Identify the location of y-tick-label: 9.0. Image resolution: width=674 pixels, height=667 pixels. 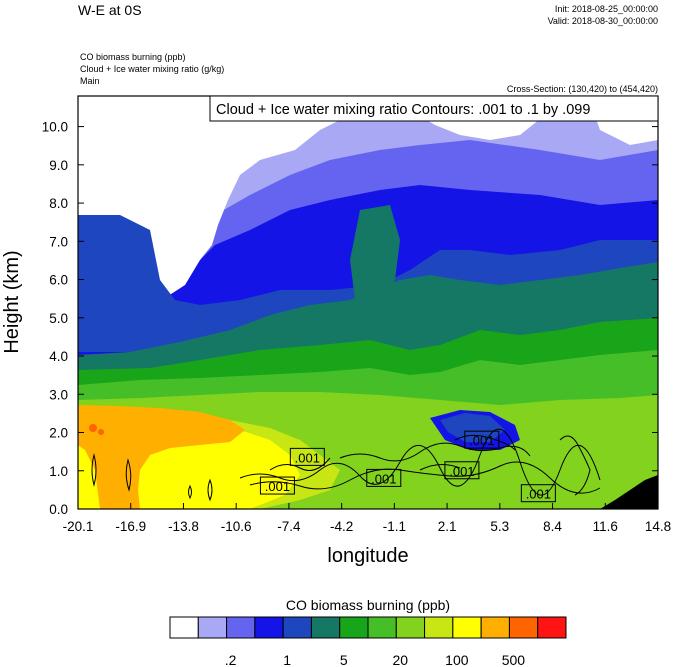
(58, 165).